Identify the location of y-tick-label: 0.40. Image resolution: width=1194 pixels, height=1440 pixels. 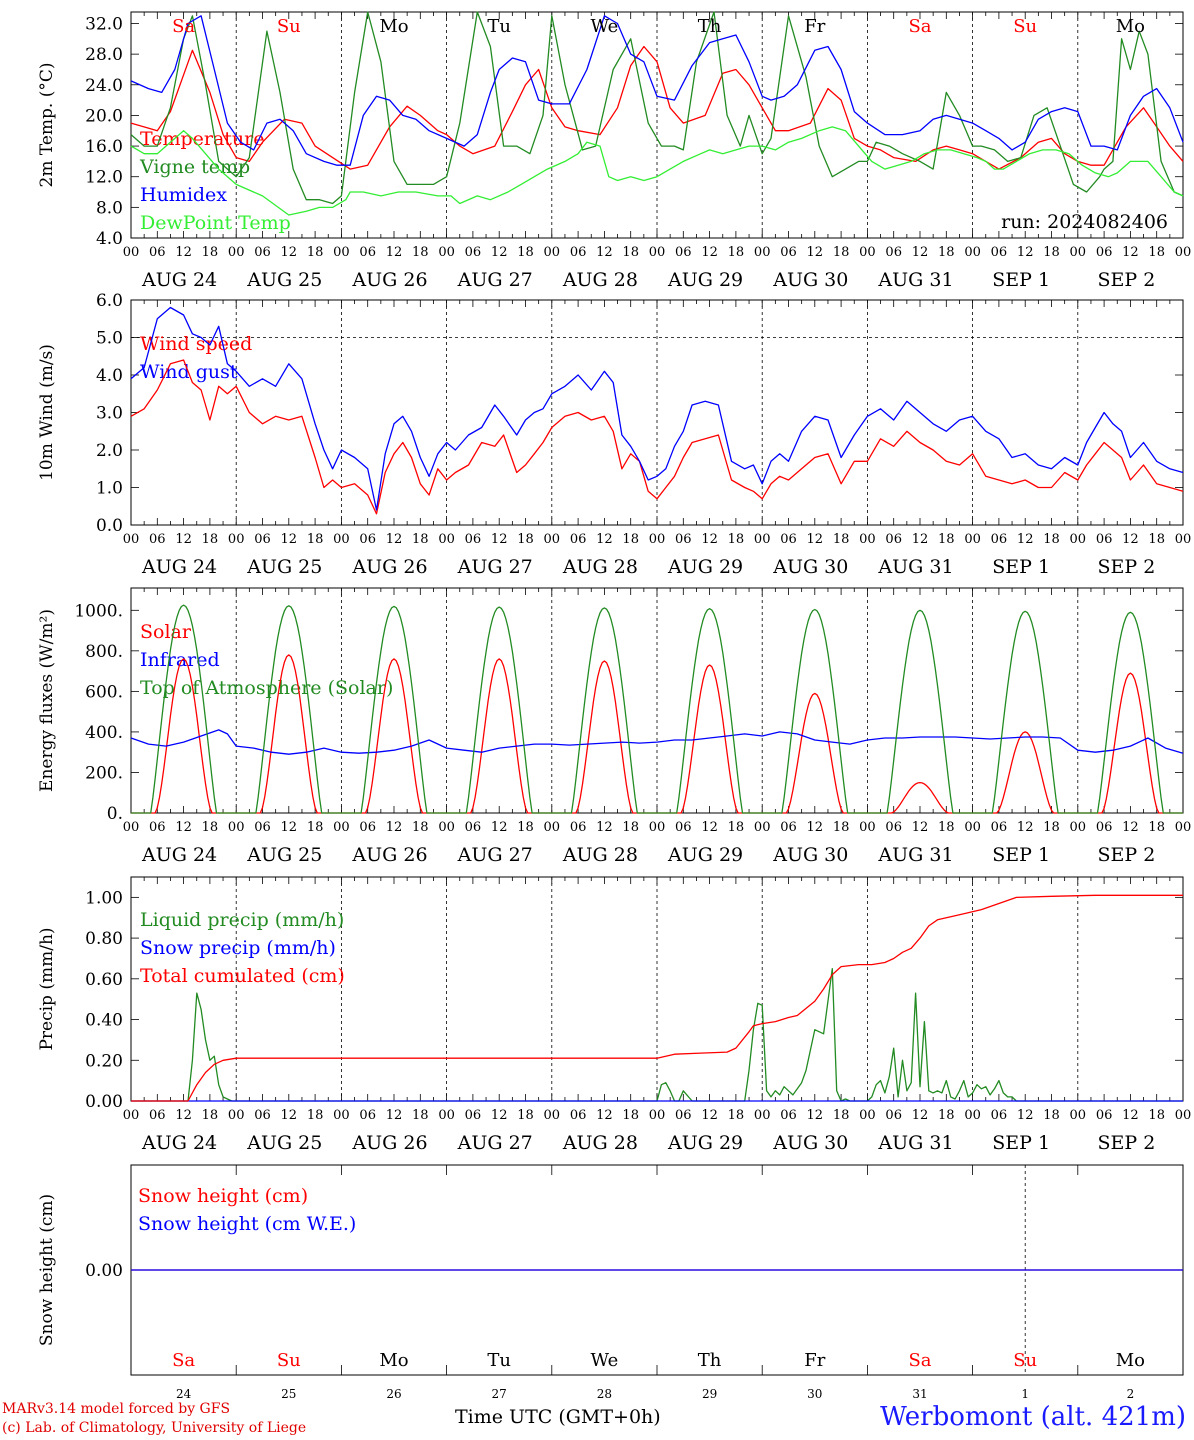
(104, 1021).